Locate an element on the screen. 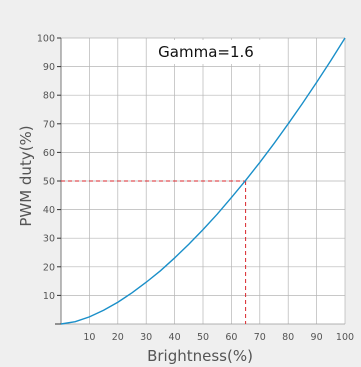  y-tick-labels: 10 20 30 40 50 60 70 80 90 100 is located at coordinates (49, 179).